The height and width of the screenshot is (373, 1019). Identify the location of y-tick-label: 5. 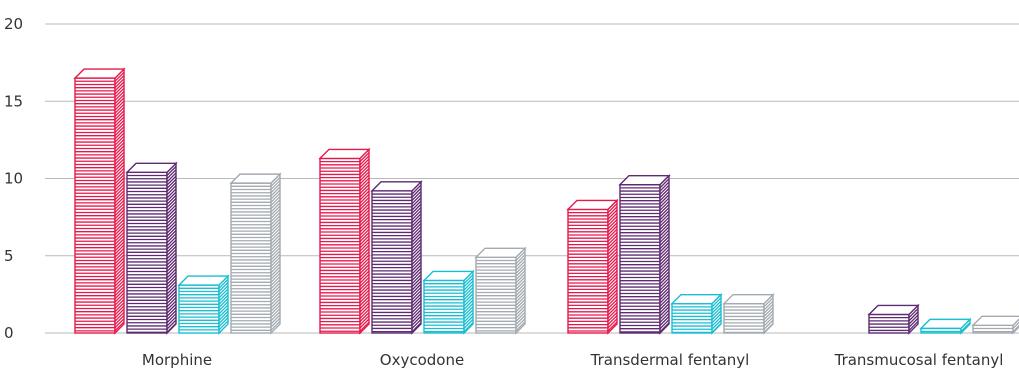
(9, 256).